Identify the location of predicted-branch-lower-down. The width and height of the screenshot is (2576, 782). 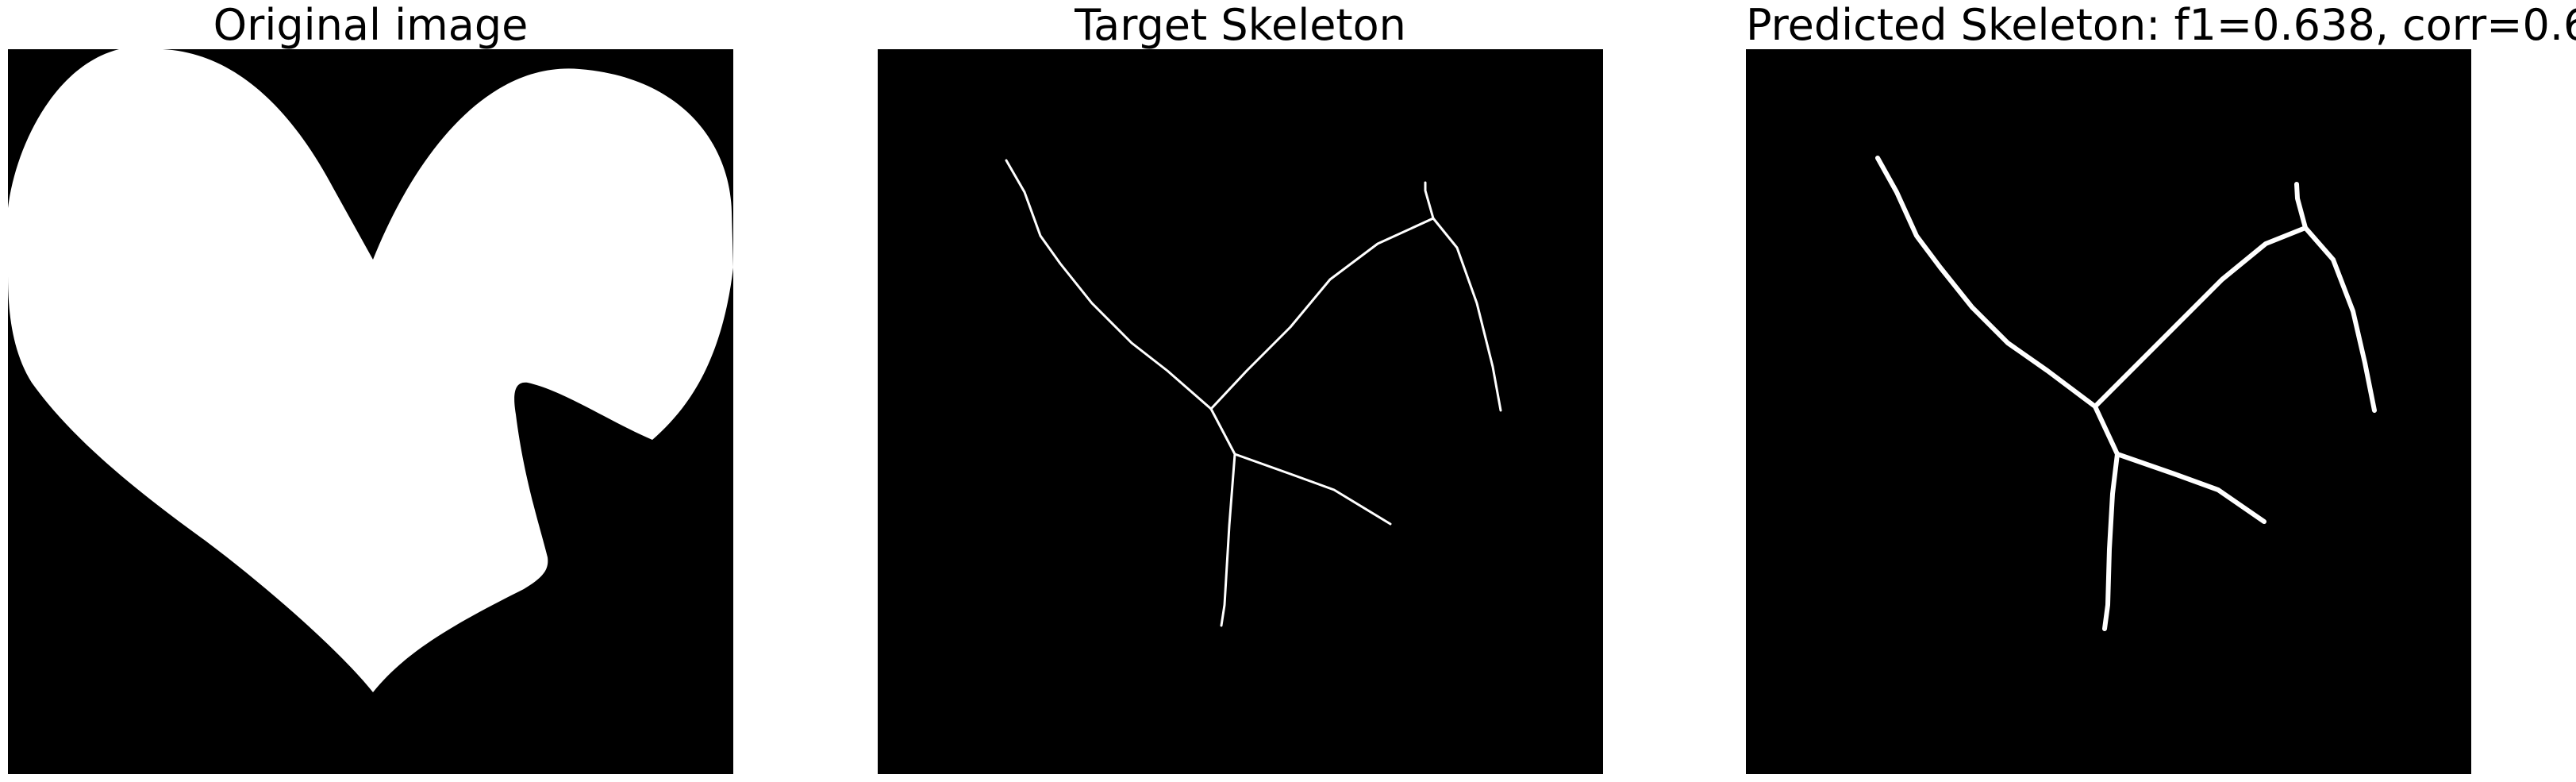
(2111, 541).